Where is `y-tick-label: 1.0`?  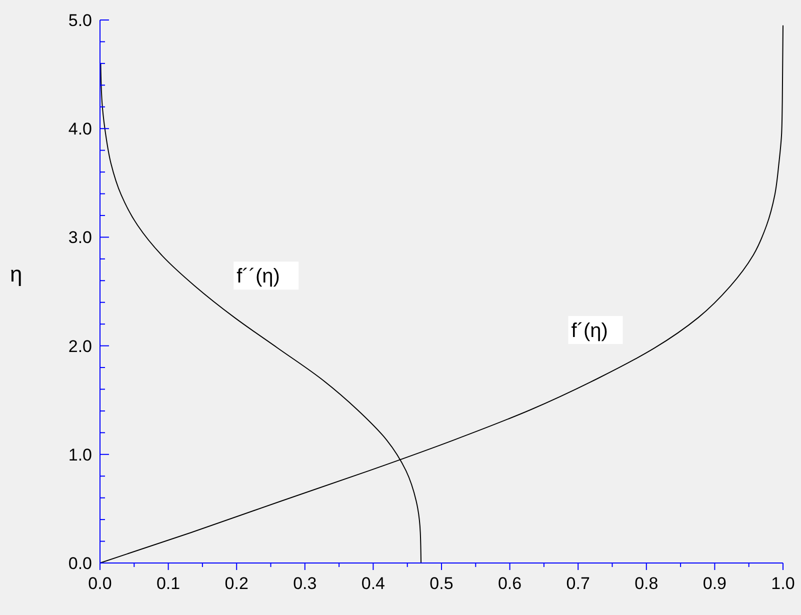
y-tick-label: 1.0 is located at coordinates (80, 454).